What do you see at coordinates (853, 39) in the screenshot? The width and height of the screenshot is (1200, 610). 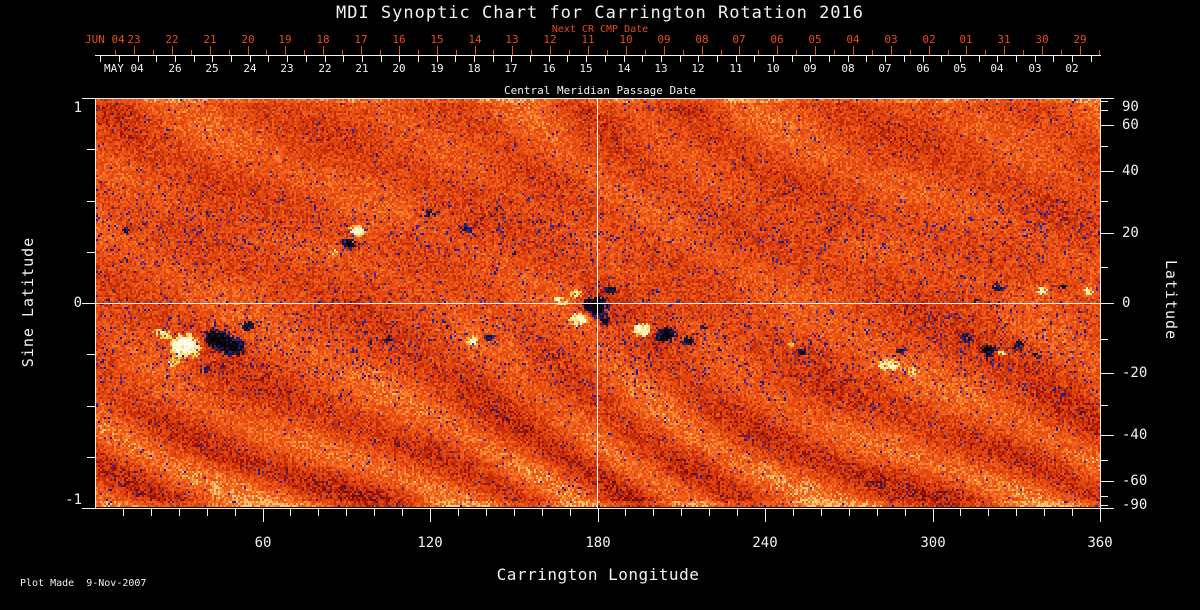 I see `next-cr-day-label: 04` at bounding box center [853, 39].